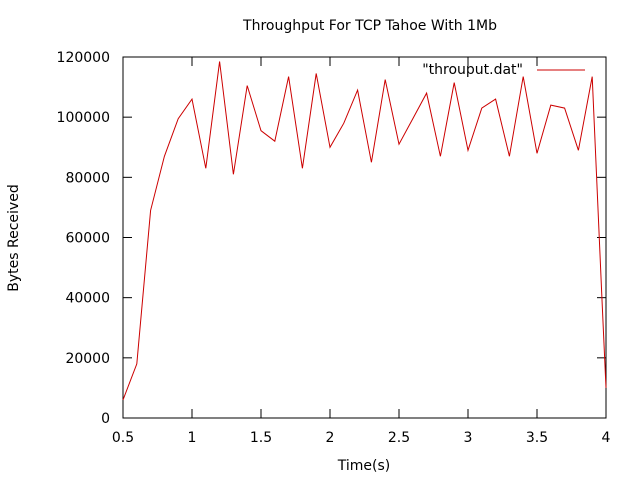 This screenshot has width=640, height=480. Describe the element at coordinates (192, 438) in the screenshot. I see `x-tick-label: 1` at that location.